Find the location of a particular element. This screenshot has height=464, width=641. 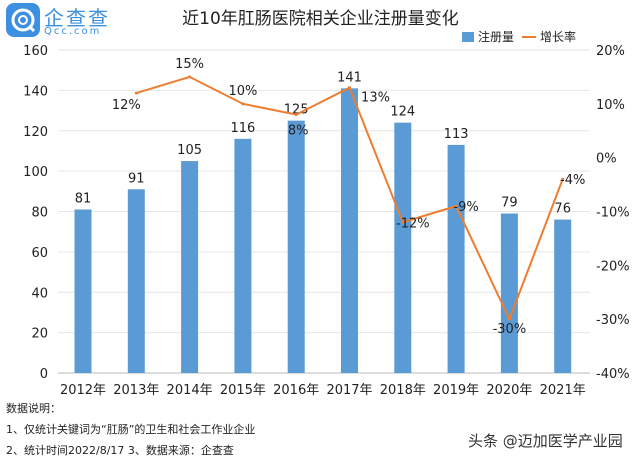

y2-tick-label: 0% is located at coordinates (606, 159).